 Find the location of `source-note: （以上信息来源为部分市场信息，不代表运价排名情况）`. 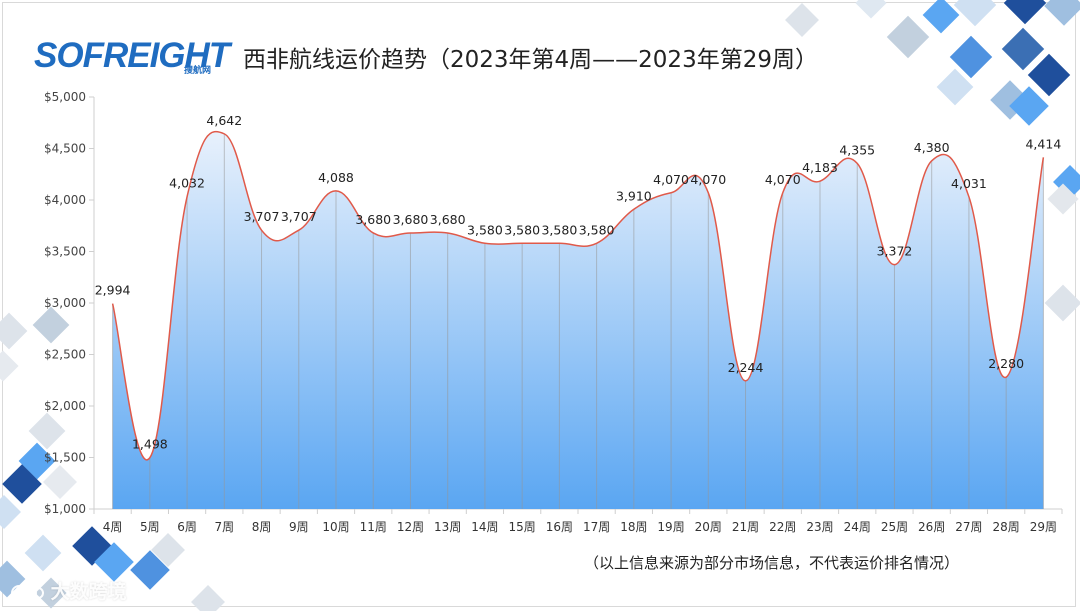

source-note: （以上信息来源为部分市场信息，不代表运价排名情况） is located at coordinates (772, 563).